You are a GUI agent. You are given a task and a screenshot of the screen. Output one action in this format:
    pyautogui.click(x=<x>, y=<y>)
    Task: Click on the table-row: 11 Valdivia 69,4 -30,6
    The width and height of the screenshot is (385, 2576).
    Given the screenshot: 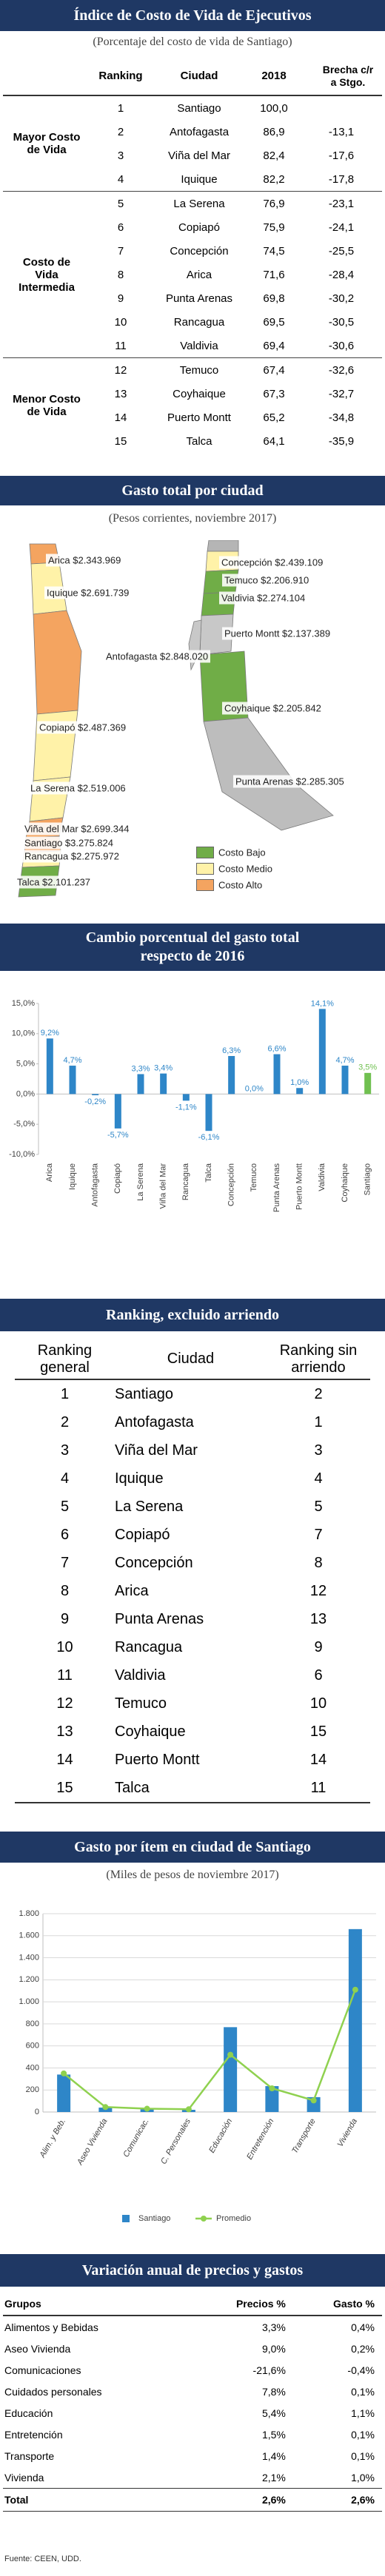 What is the action you would take?
    pyautogui.click(x=192, y=346)
    